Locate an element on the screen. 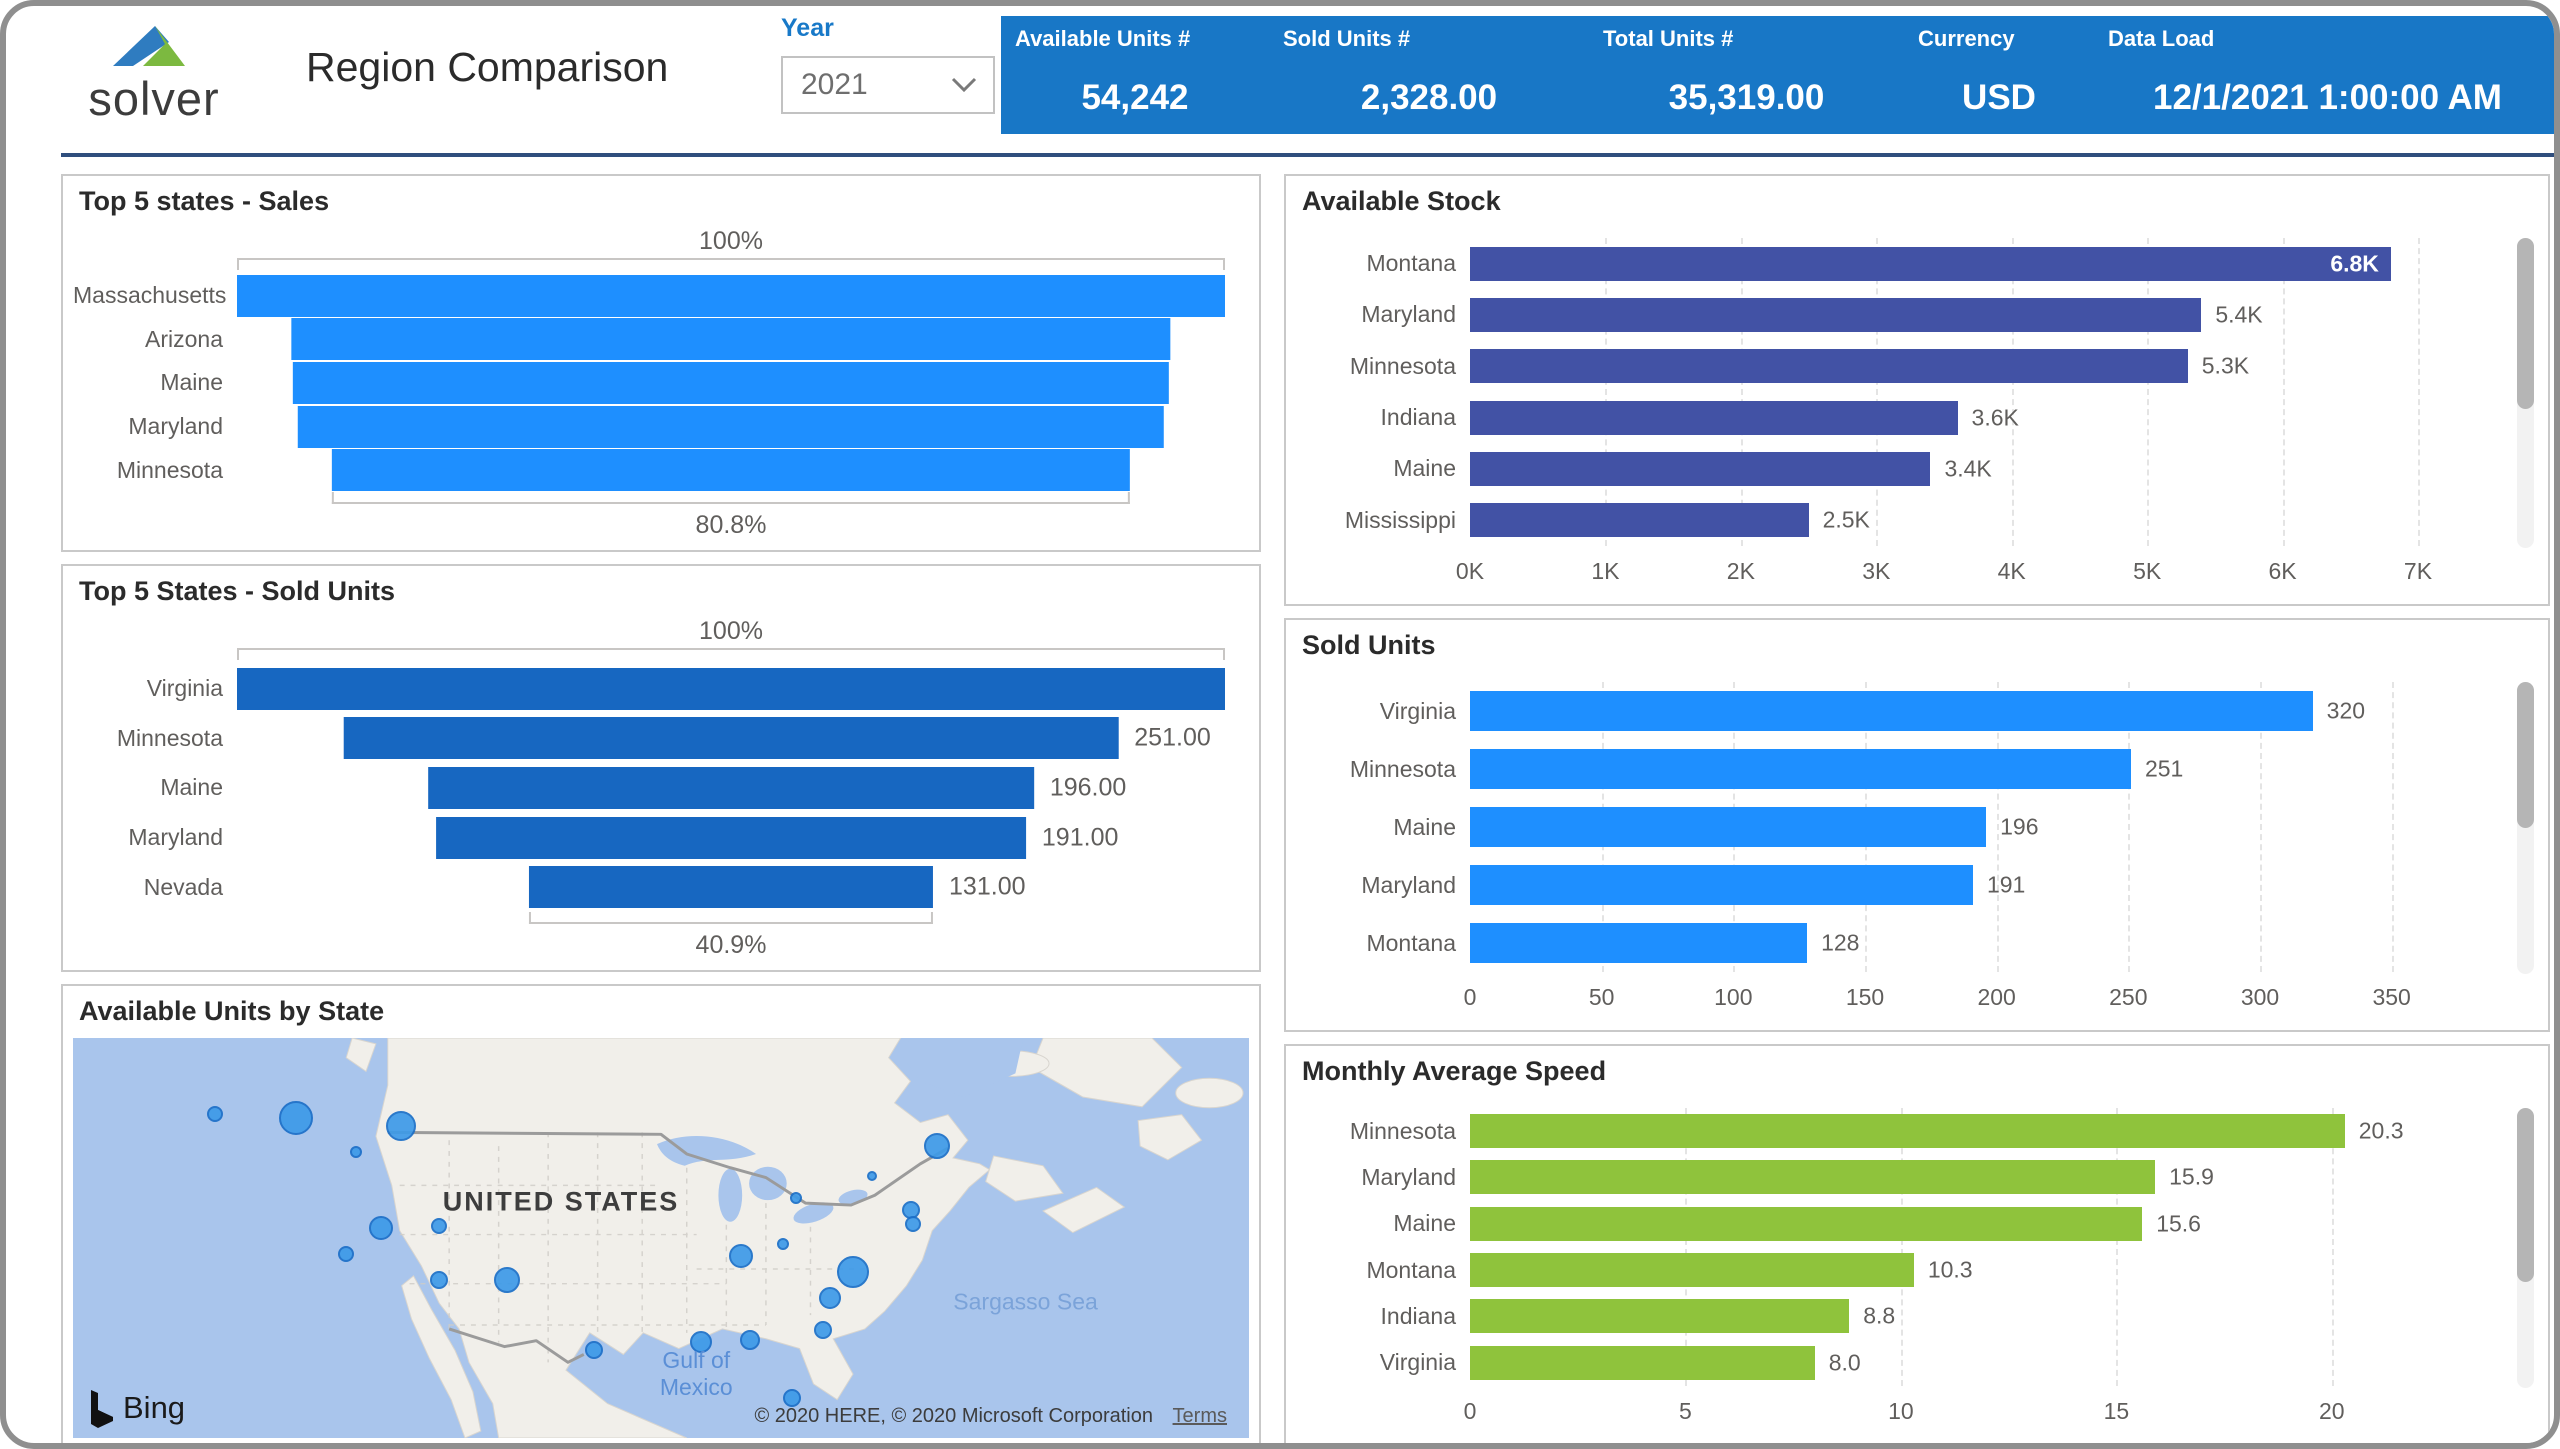 This screenshot has width=2560, height=1449. kpi-label: Currency is located at coordinates (1966, 38).